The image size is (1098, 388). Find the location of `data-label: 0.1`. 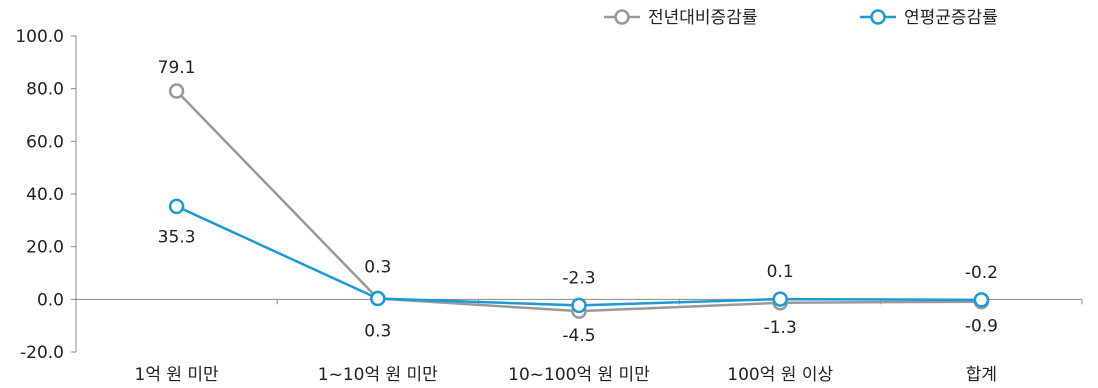

data-label: 0.1 is located at coordinates (780, 272).